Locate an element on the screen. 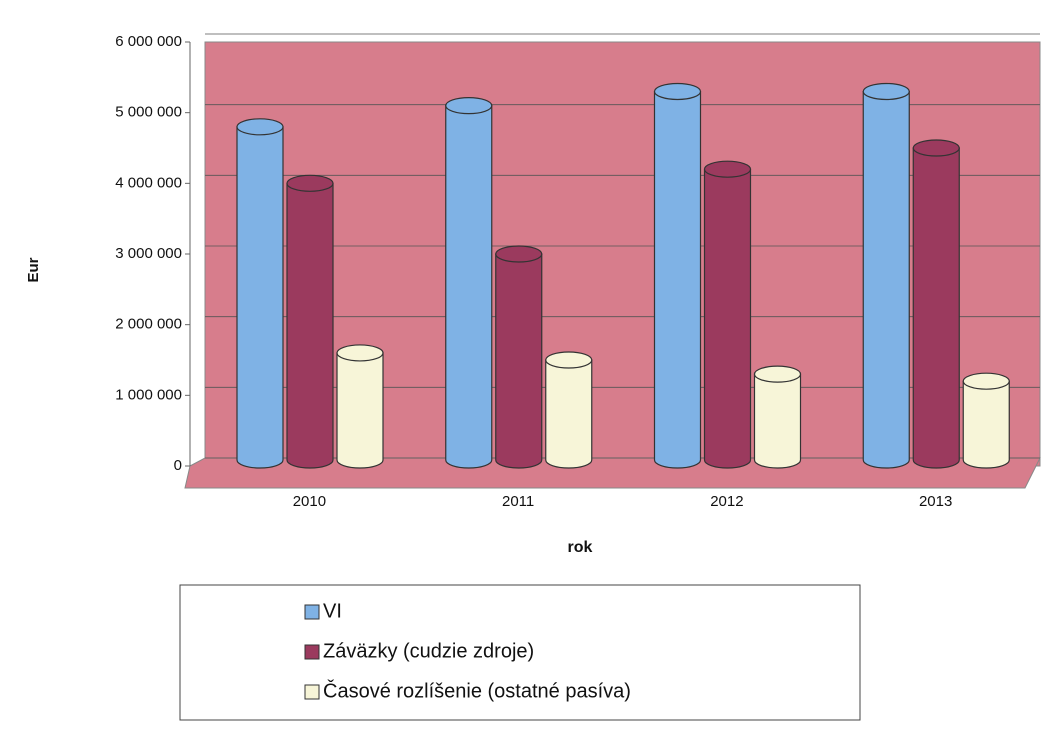 The image size is (1061, 740). x-axis-label: rok is located at coordinates (580, 547).